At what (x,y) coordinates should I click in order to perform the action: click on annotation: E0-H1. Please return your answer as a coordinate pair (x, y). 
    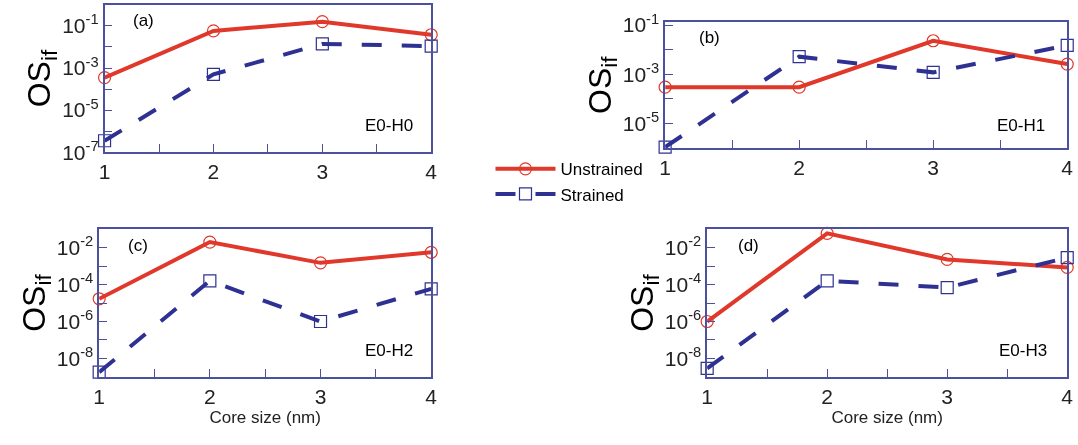
    Looking at the image, I should click on (1021, 125).